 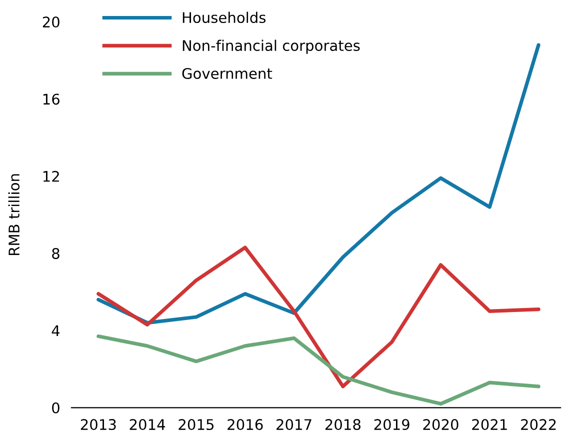 I want to click on x-tick-label: 2022, so click(x=538, y=424).